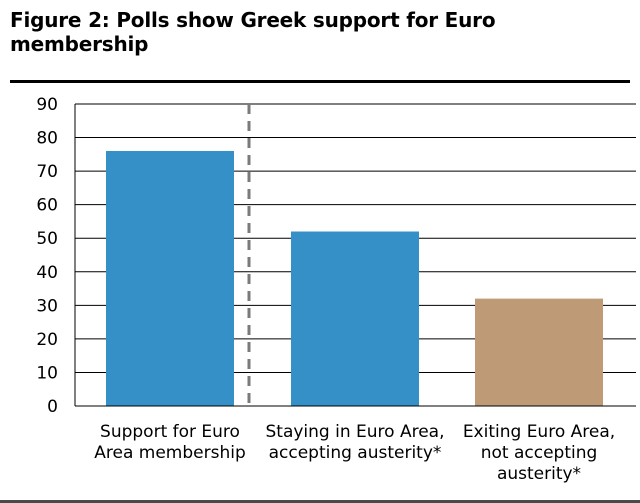 The width and height of the screenshot is (640, 503). I want to click on y-tick-label: 20, so click(47, 340).